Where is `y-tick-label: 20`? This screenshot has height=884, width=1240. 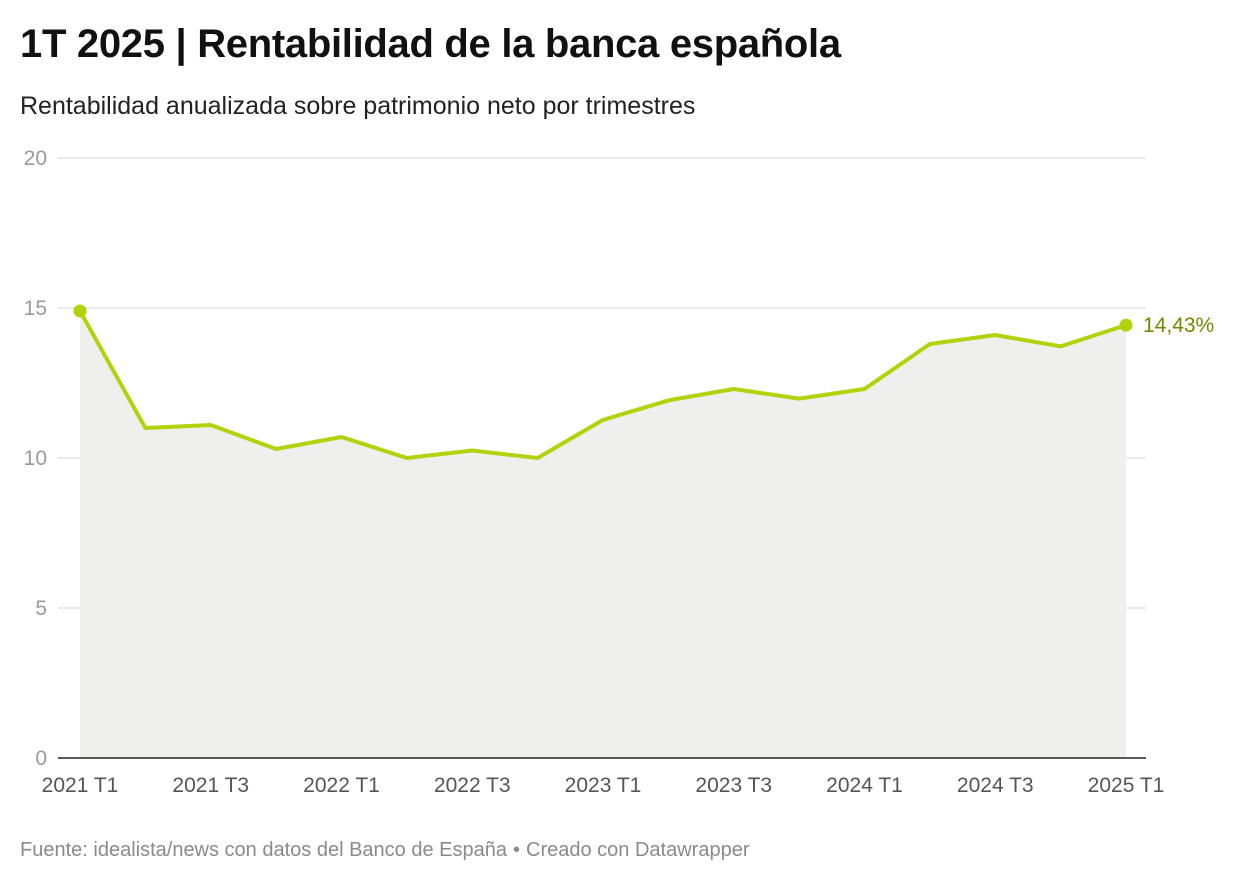 y-tick-label: 20 is located at coordinates (35, 158).